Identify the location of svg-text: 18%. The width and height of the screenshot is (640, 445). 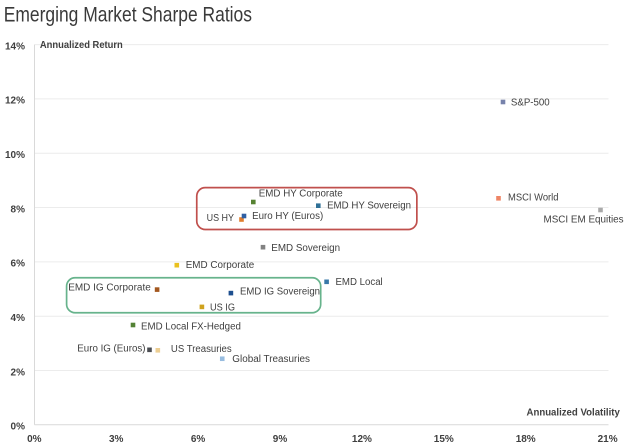
(526, 439).